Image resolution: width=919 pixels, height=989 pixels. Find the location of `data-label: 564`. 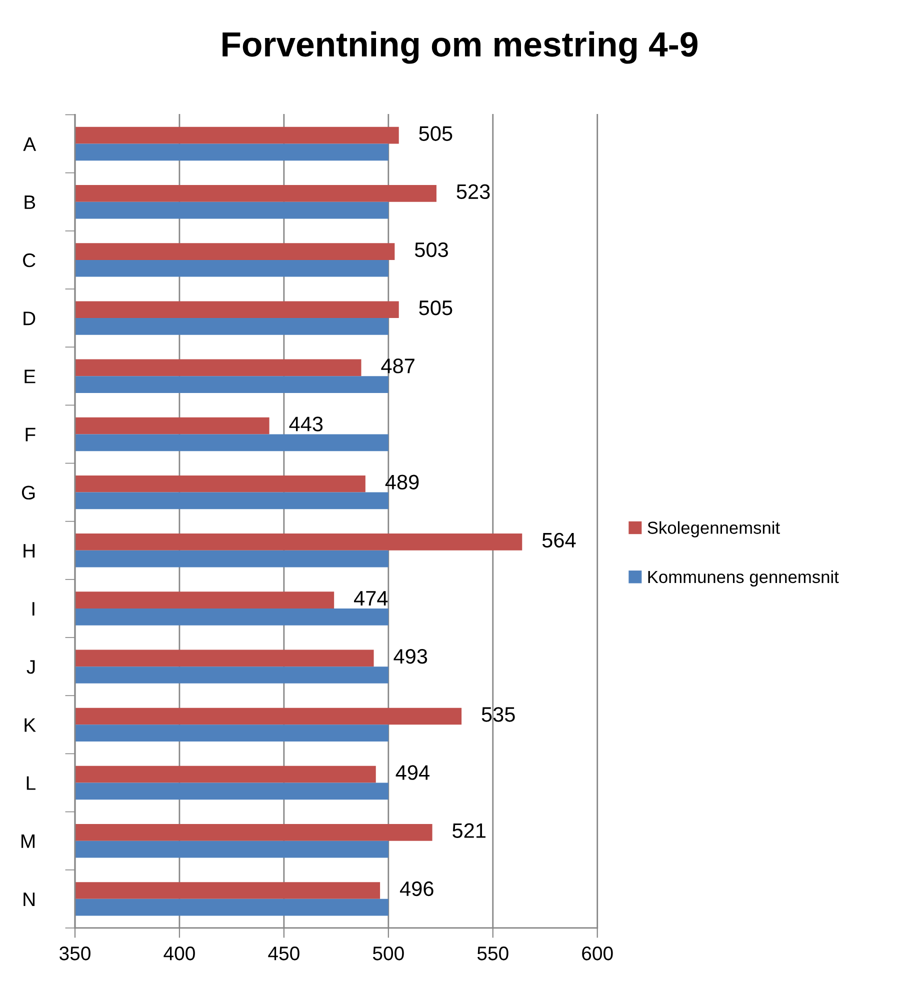

data-label: 564 is located at coordinates (559, 540).